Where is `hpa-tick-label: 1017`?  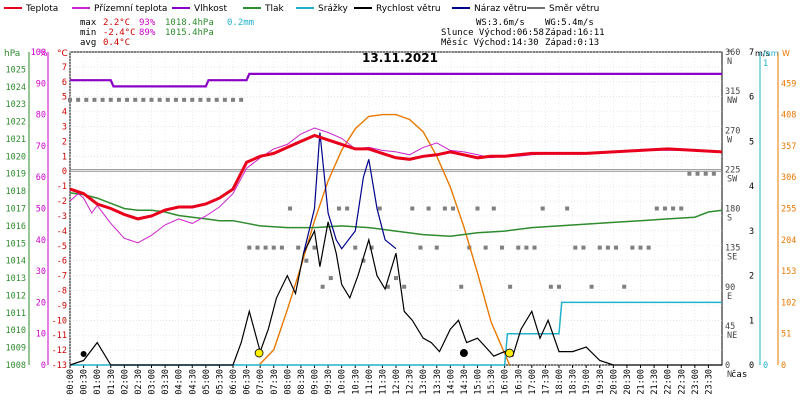 hpa-tick-label: 1017 is located at coordinates (16, 210).